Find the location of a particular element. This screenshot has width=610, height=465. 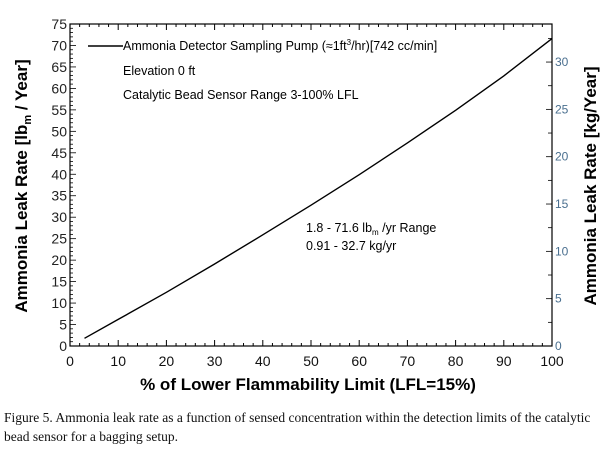

annotation-sensor-range: Catalytic Bead Sensor Range 3-100% LFL is located at coordinates (241, 95).